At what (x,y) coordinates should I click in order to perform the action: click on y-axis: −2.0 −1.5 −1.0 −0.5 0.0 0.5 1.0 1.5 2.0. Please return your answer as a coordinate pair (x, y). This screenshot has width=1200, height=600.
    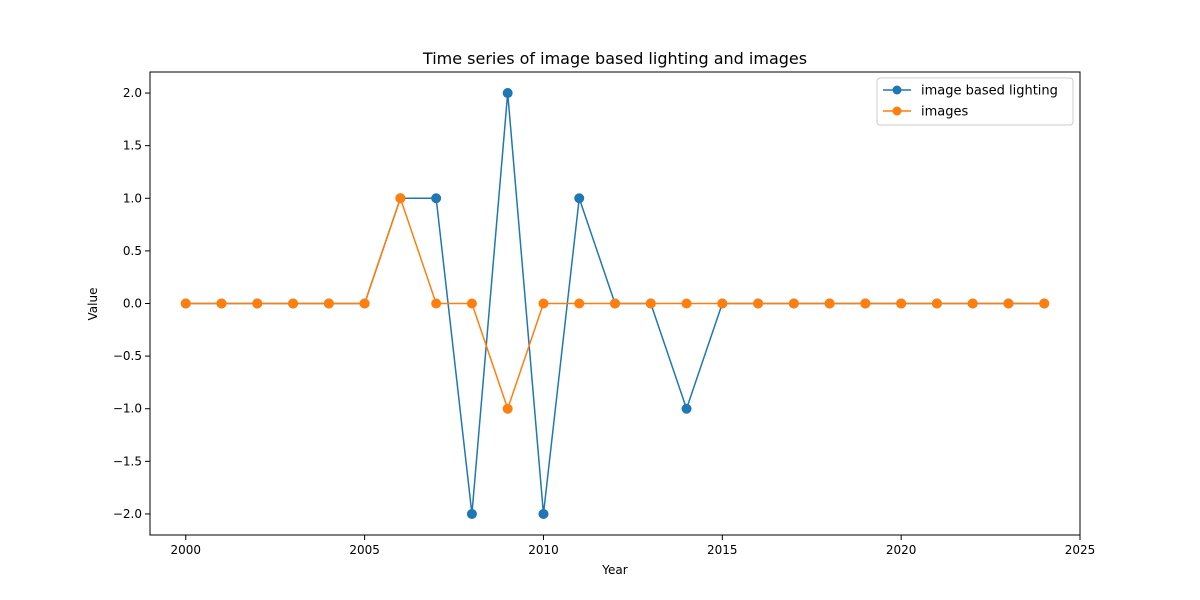
    Looking at the image, I should click on (131, 303).